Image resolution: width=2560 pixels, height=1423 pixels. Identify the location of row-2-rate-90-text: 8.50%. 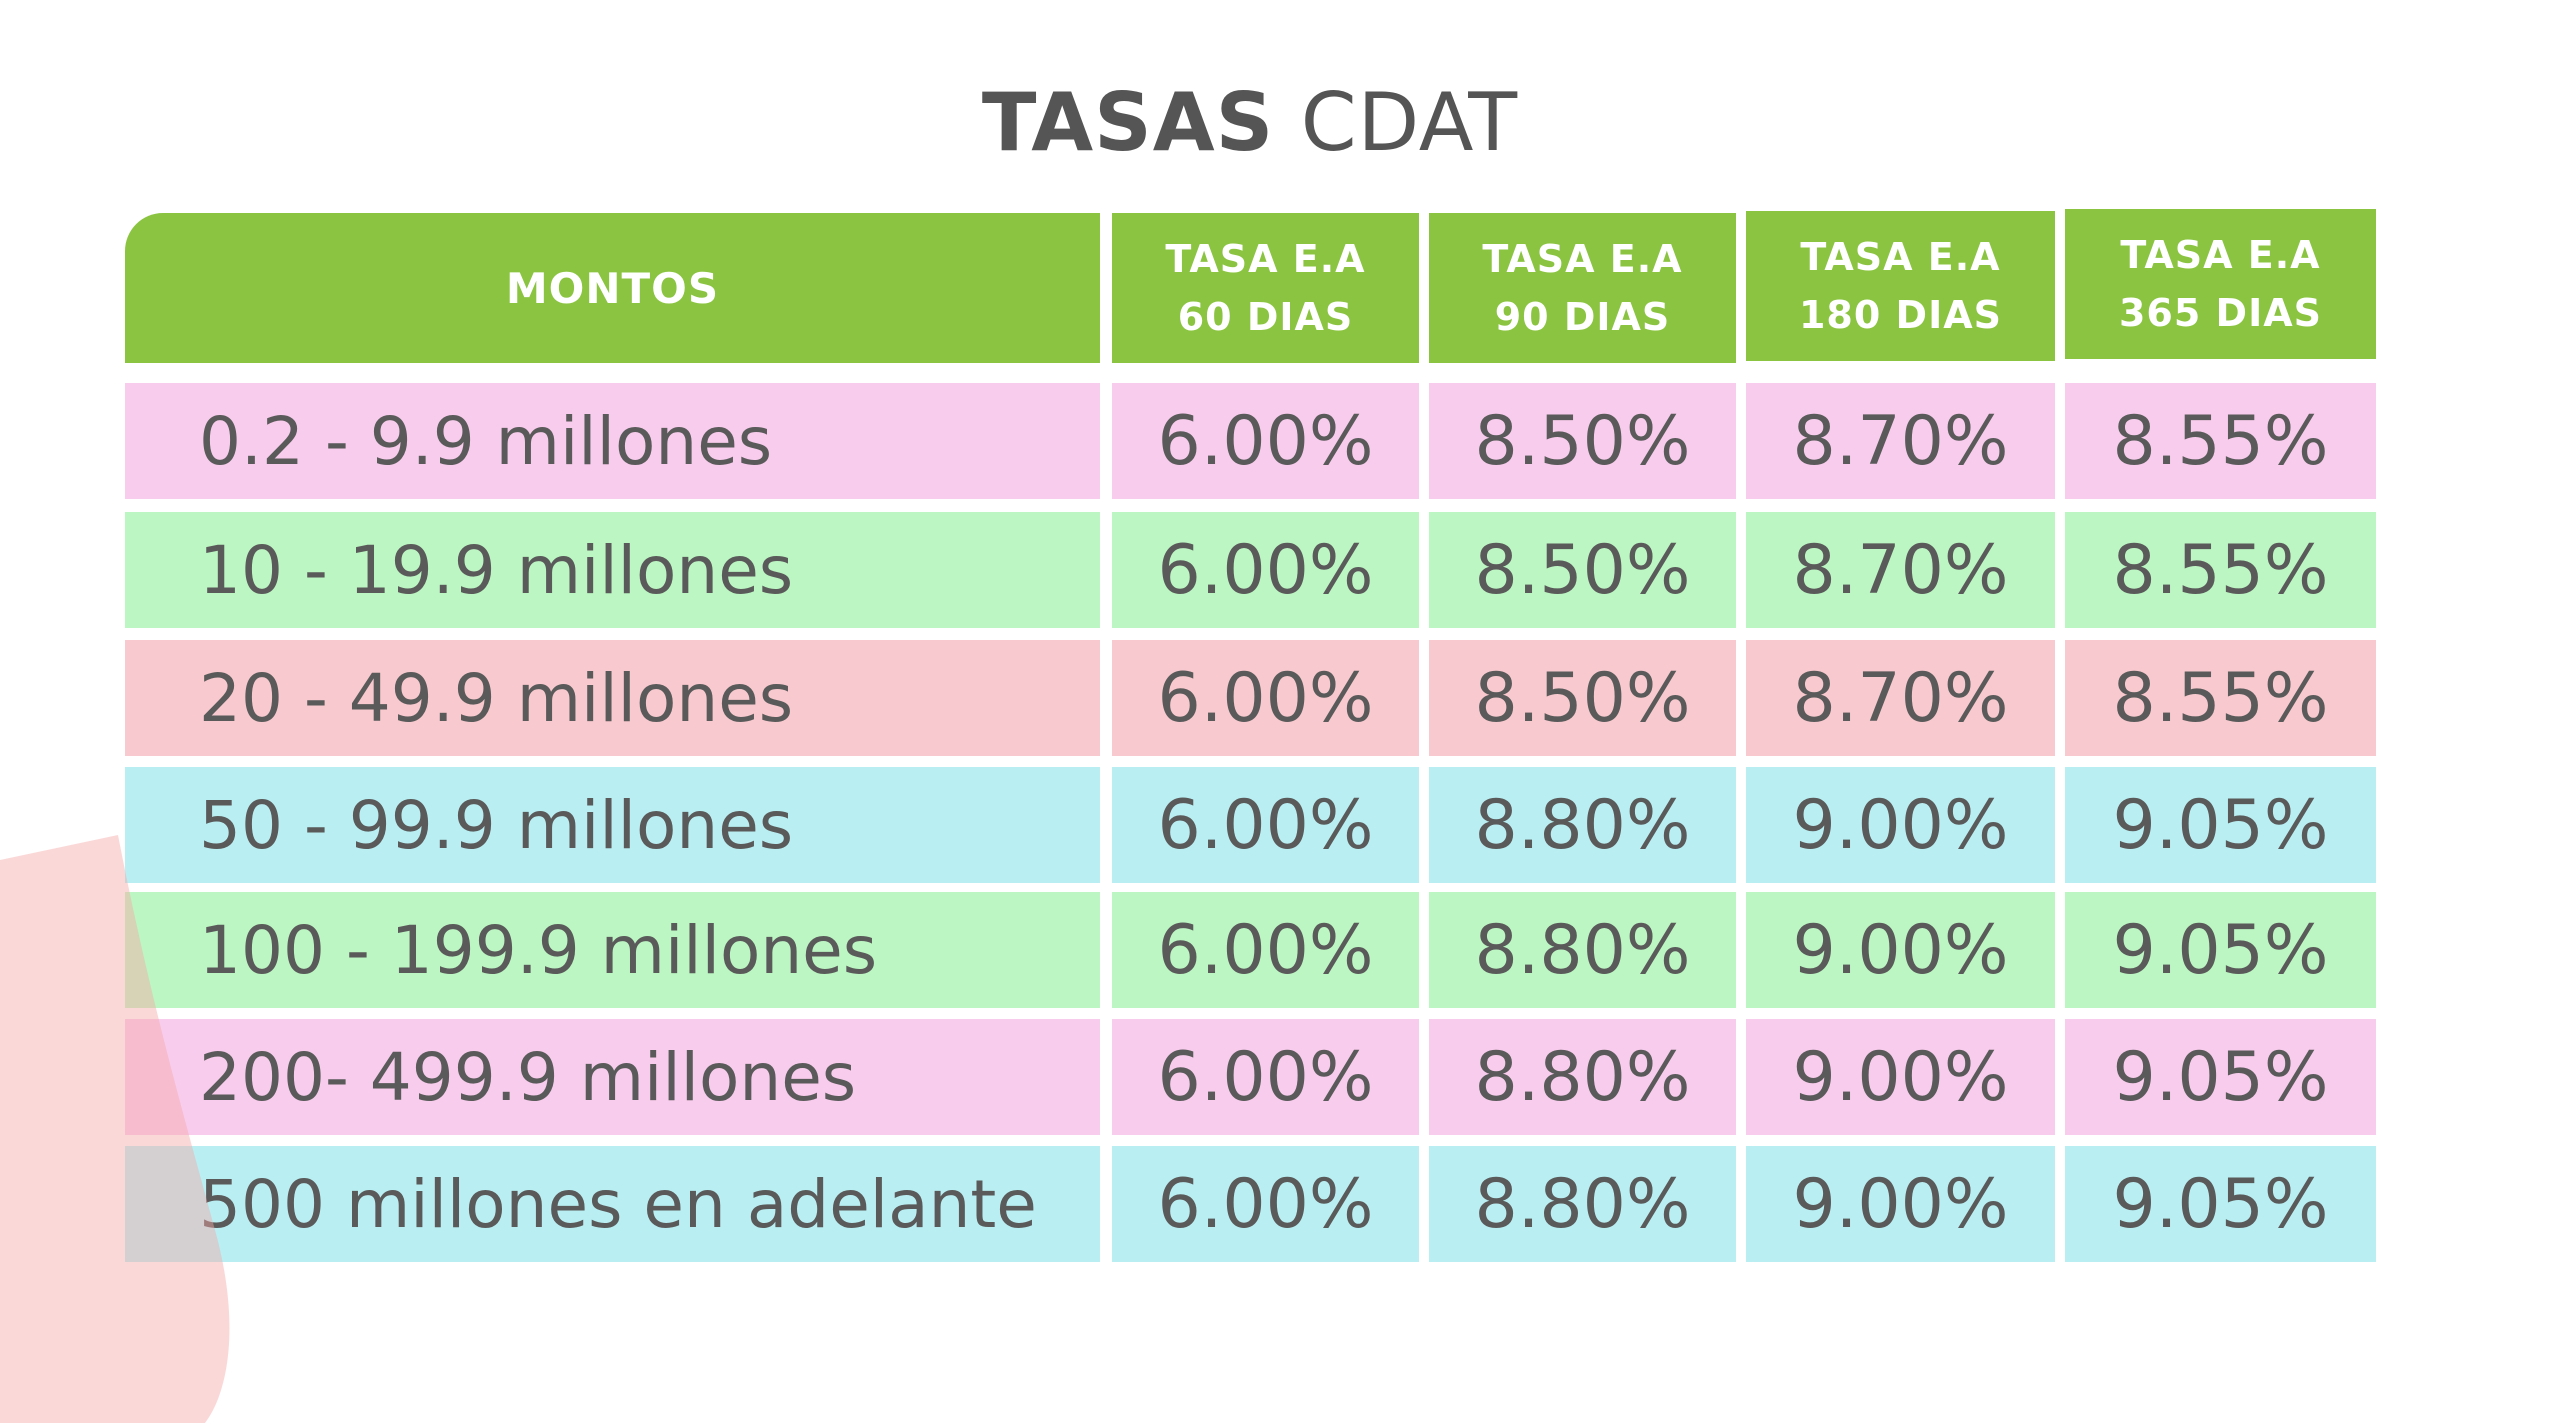
(1582, 570).